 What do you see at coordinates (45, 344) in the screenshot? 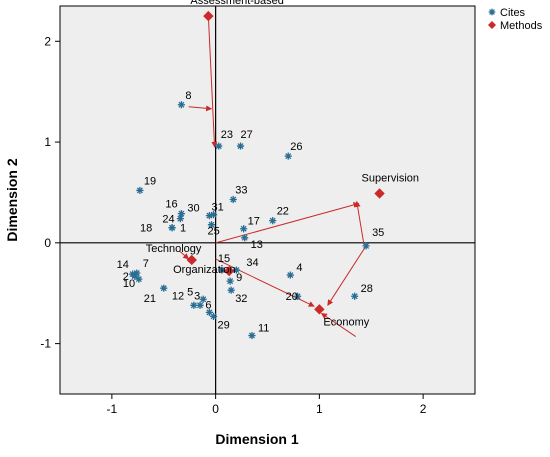
I see `y-tick-label: -1` at bounding box center [45, 344].